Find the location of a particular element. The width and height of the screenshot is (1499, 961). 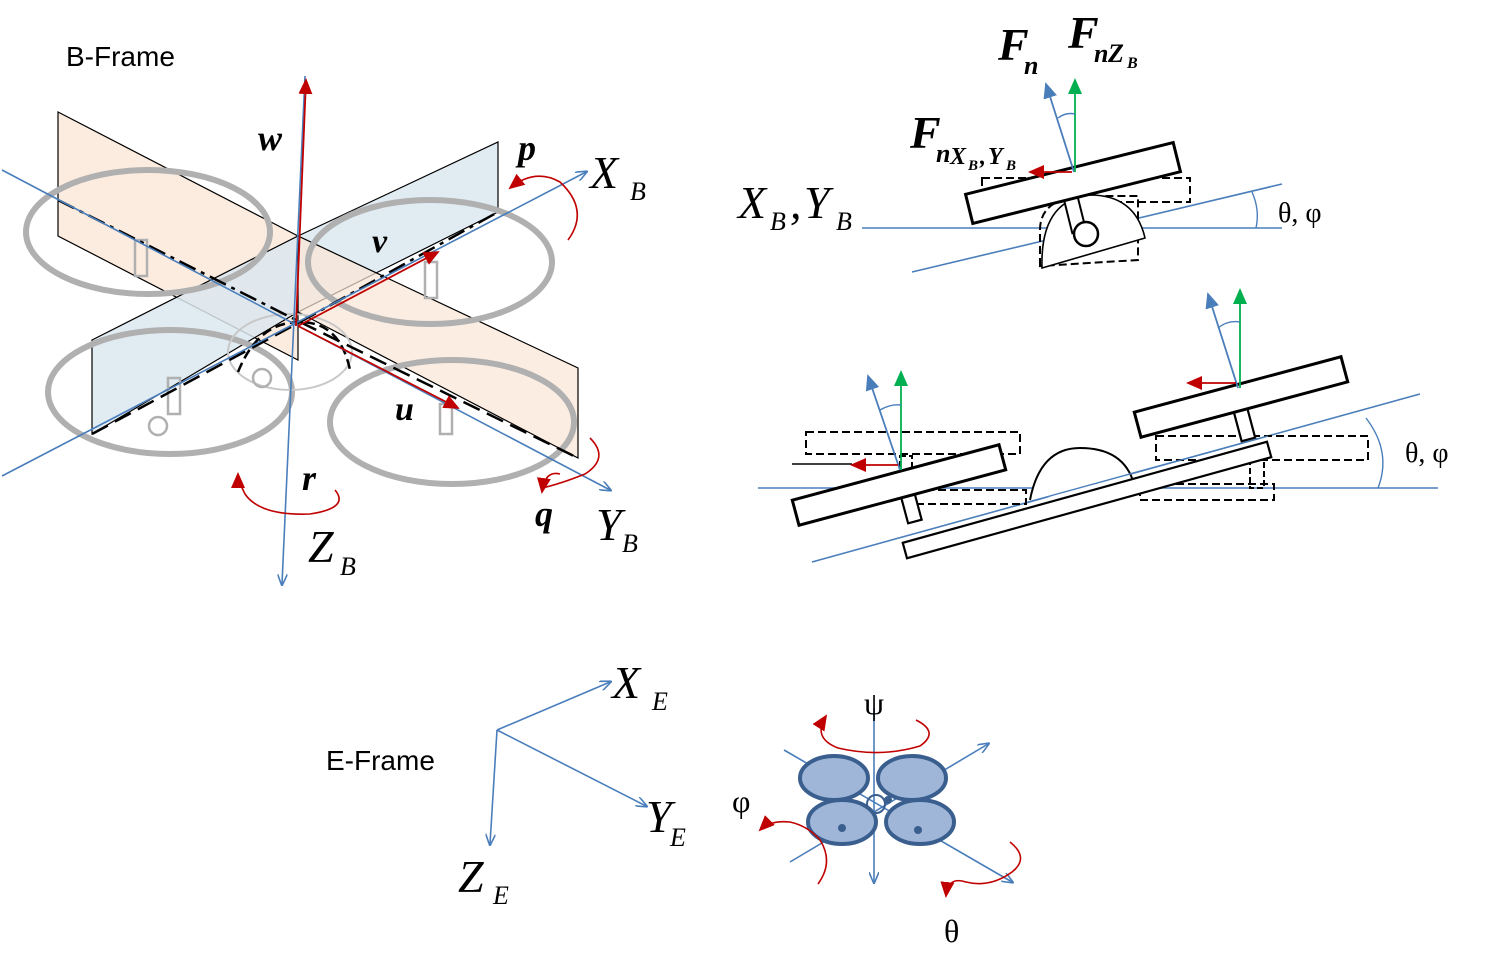

fn-vector-right is located at coordinates (1222, 340).